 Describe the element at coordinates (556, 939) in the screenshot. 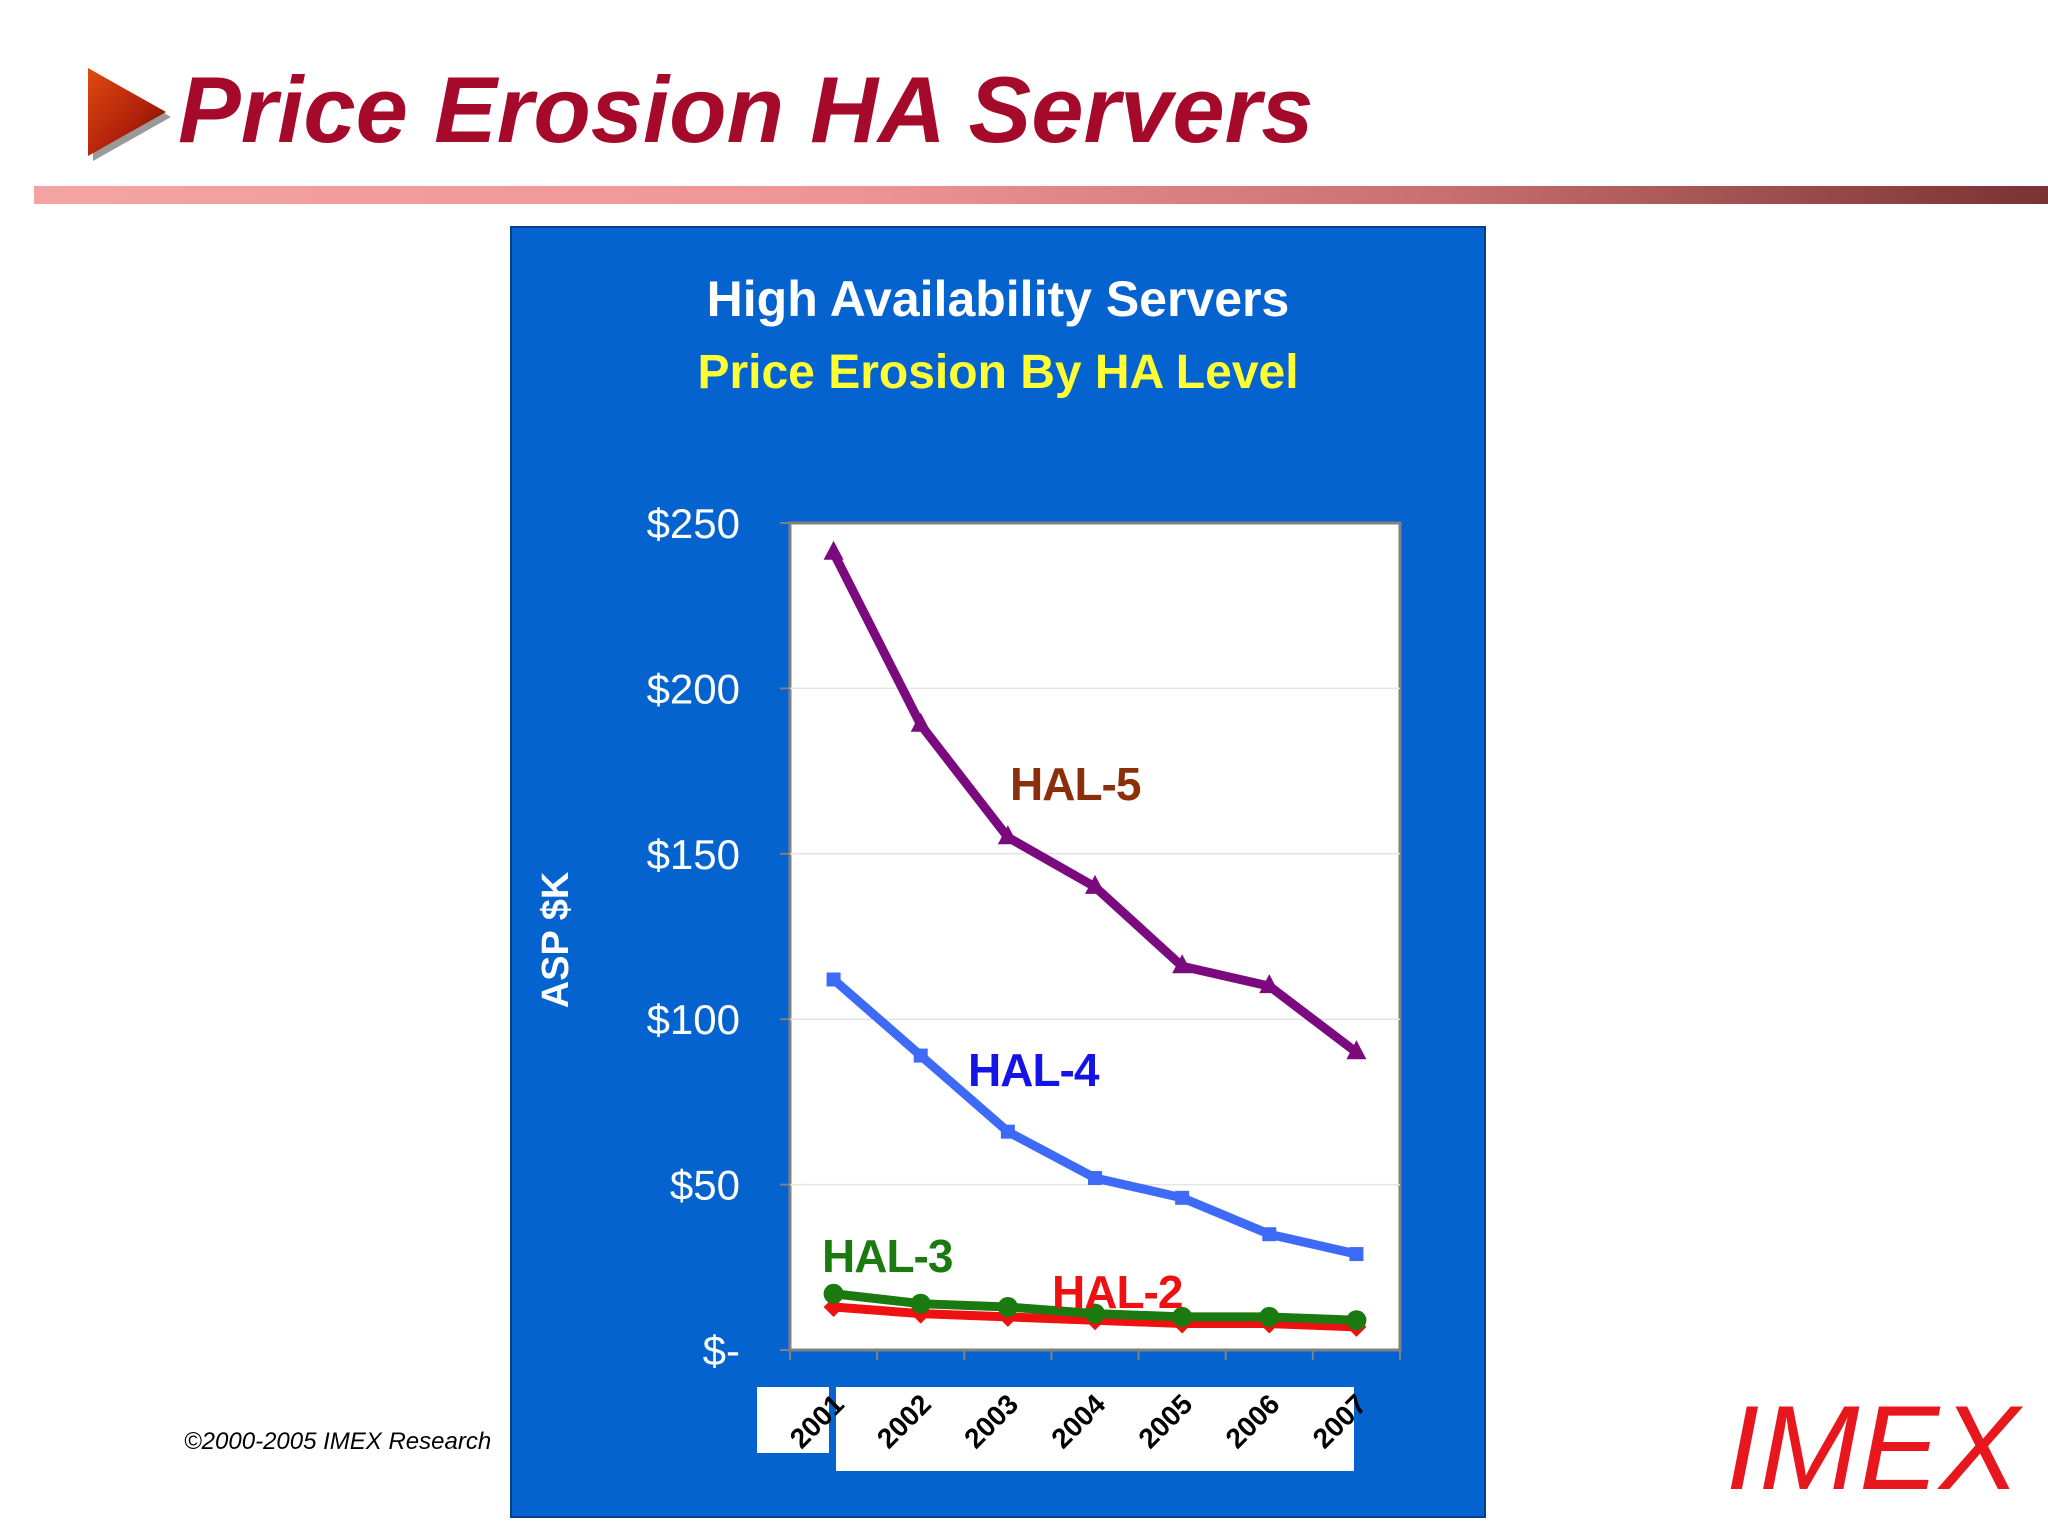

I see `y-axis-label: ASP $K` at that location.